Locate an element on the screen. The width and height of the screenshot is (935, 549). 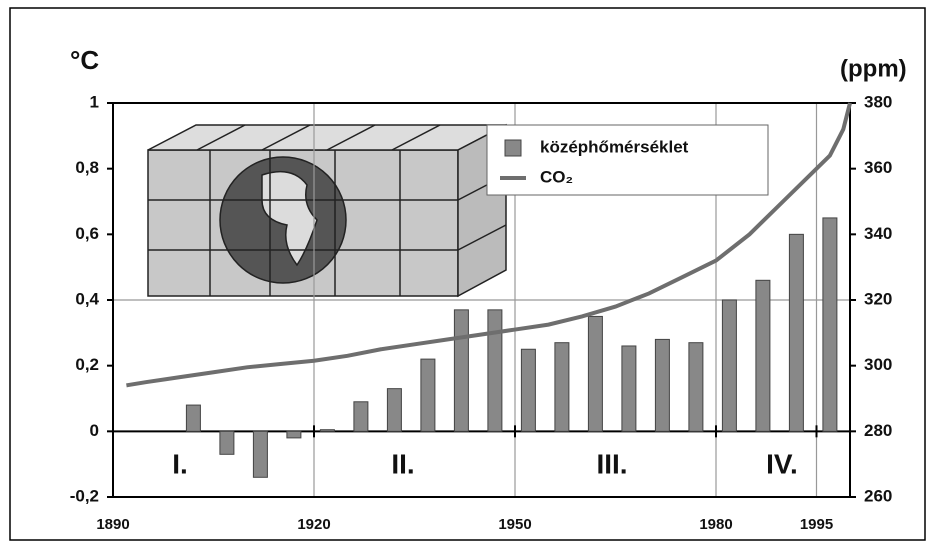
y2-tick-label: 360 is located at coordinates (878, 167).